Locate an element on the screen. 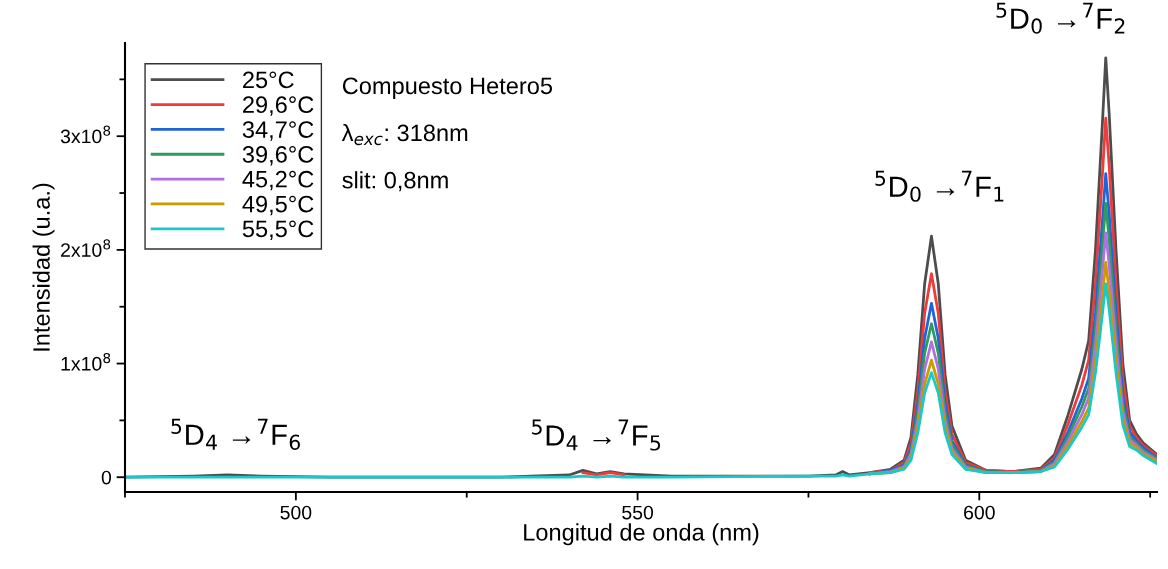 The height and width of the screenshot is (569, 1168). y-tick-label: 2x10$^{8}$ is located at coordinates (86, 248).